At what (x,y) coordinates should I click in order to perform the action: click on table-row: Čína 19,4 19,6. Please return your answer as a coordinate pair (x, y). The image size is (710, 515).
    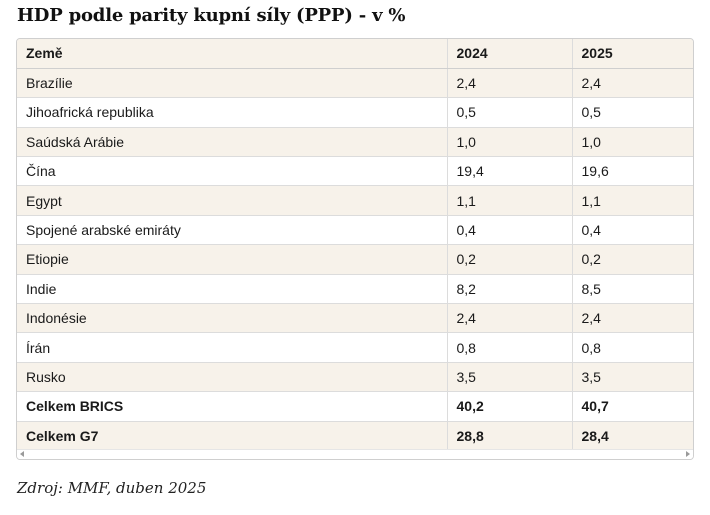
    Looking at the image, I should click on (355, 171).